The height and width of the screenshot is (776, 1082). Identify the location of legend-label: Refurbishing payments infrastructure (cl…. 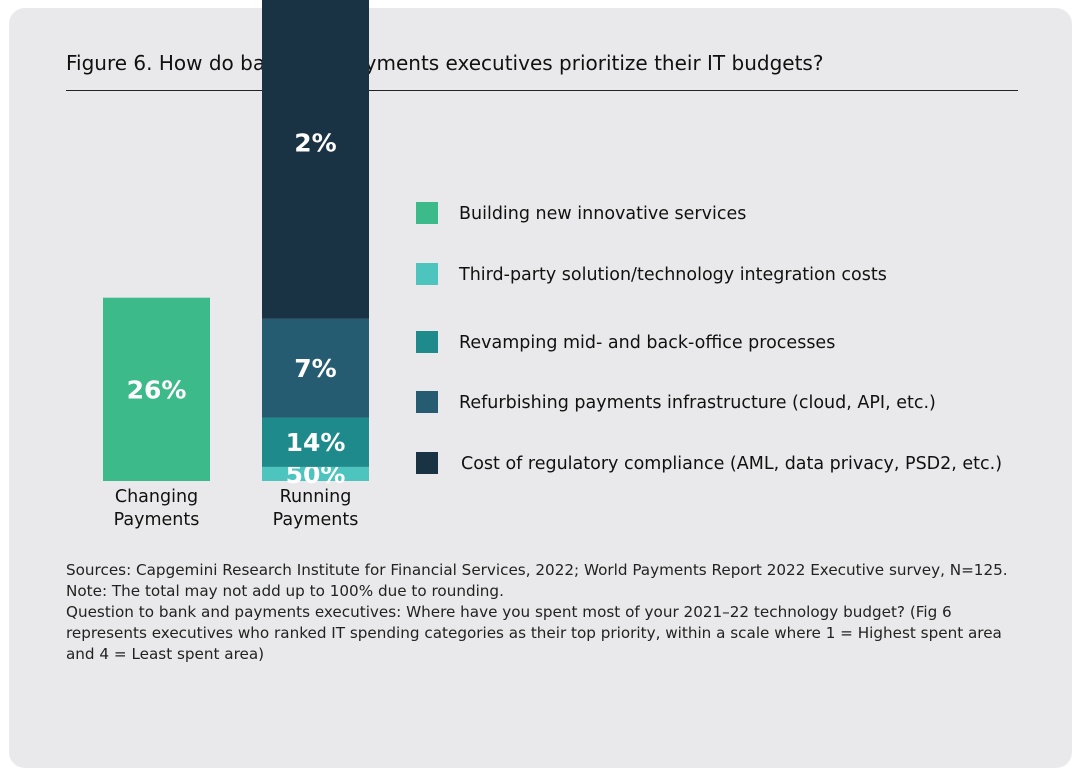
(697, 403).